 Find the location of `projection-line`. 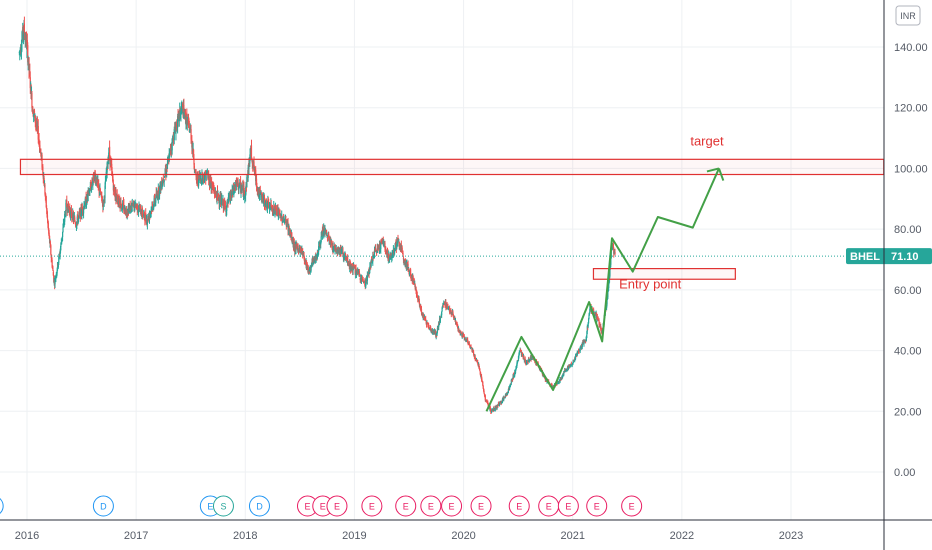

projection-line is located at coordinates (602, 290).